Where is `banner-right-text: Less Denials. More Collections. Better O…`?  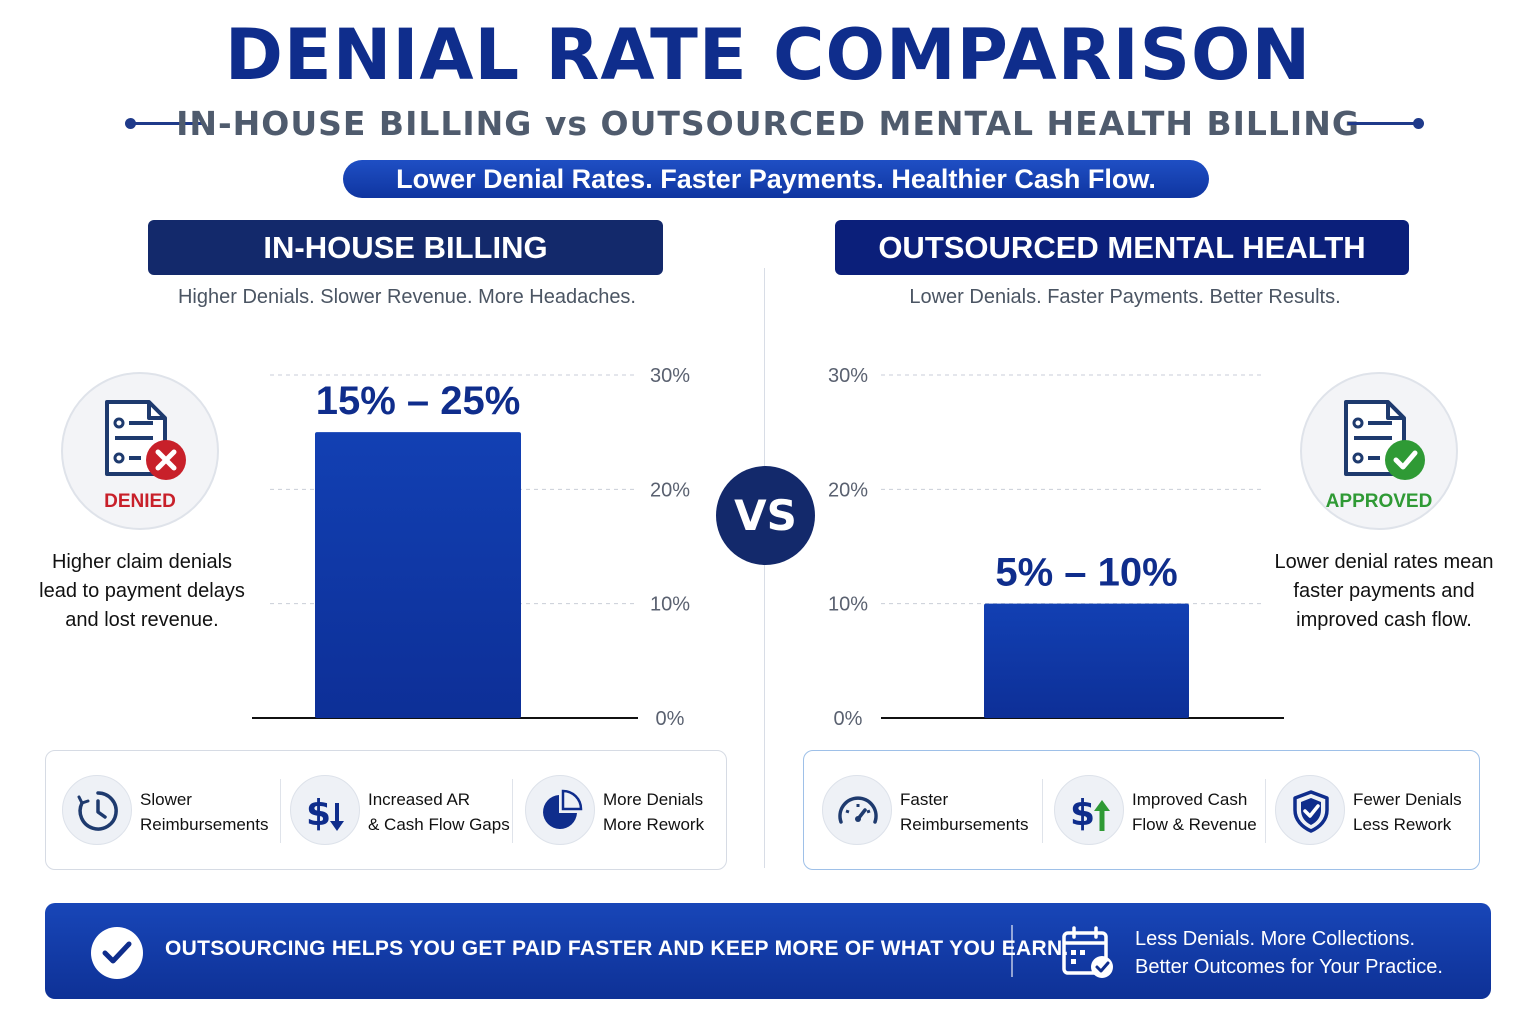 banner-right-text: Less Denials. More Collections. Better O… is located at coordinates (1289, 953).